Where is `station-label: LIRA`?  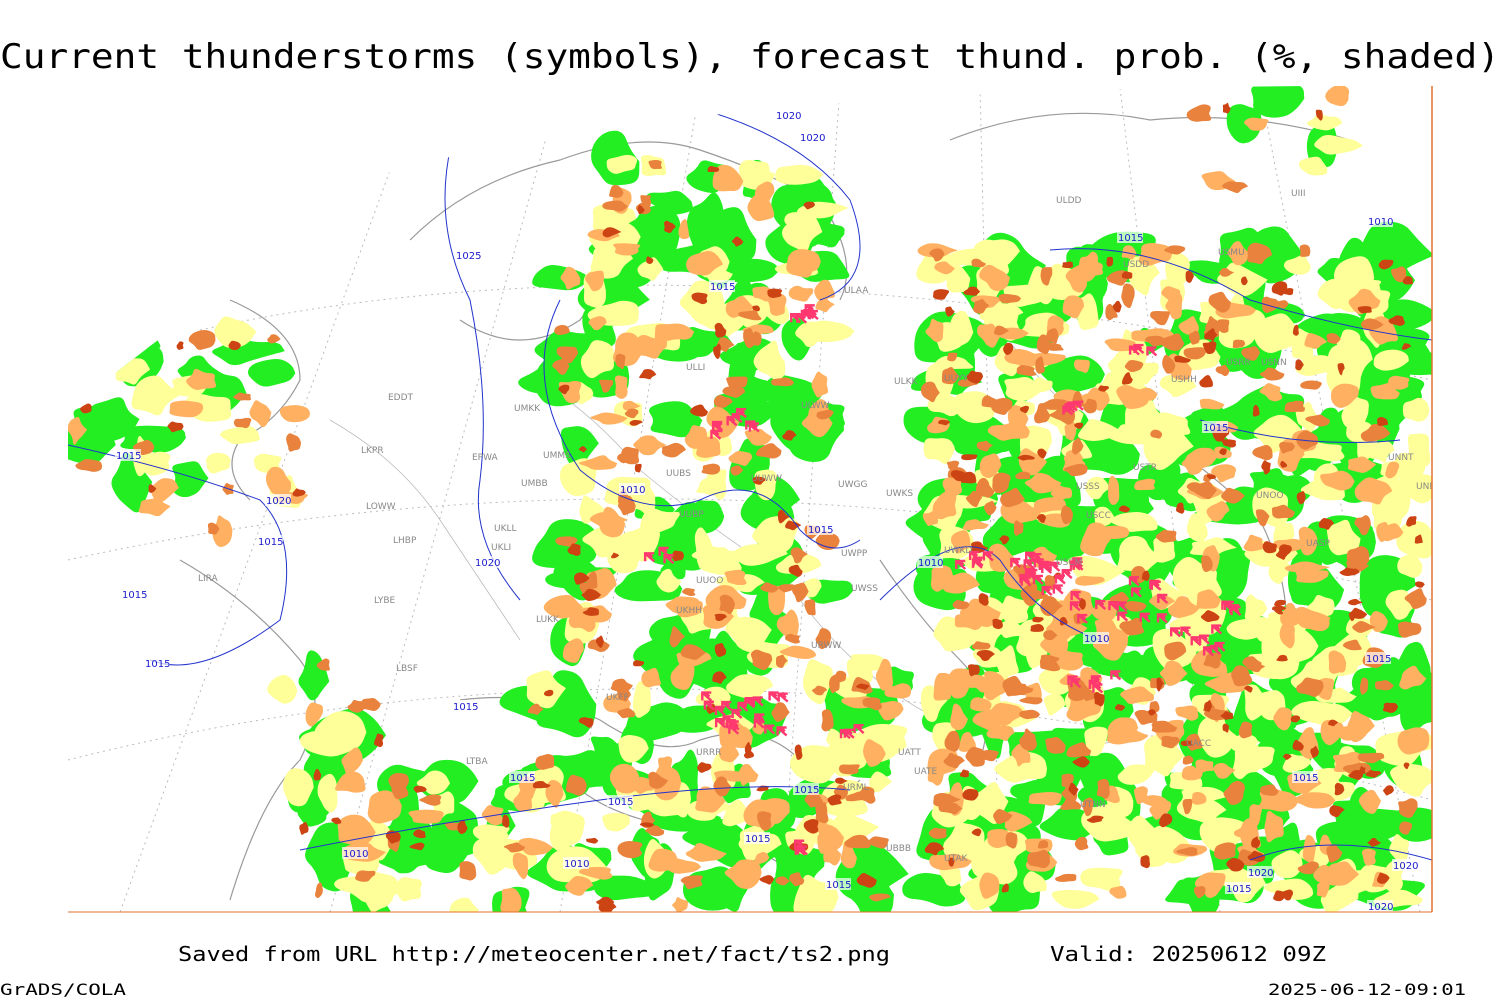 station-label: LIRA is located at coordinates (208, 579).